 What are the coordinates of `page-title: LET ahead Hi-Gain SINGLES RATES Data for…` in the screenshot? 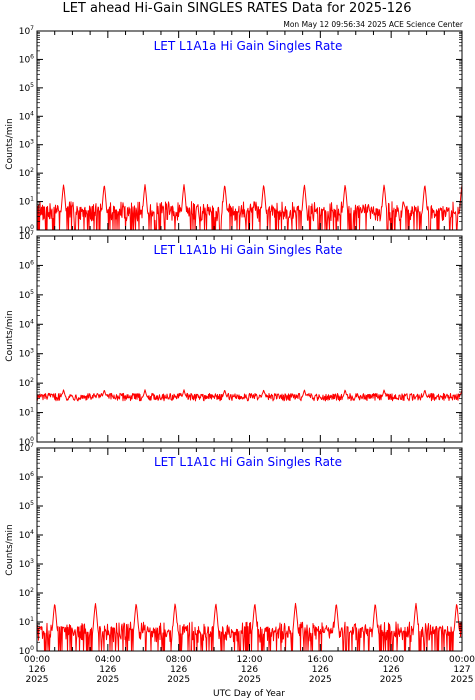 It's located at (236, 8).